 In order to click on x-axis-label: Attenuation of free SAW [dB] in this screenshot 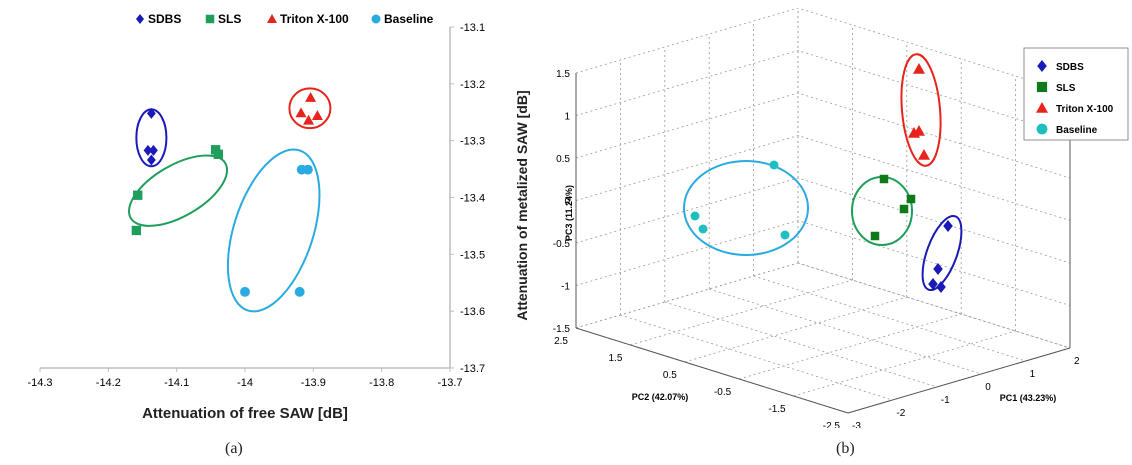, I will do `click(245, 413)`.